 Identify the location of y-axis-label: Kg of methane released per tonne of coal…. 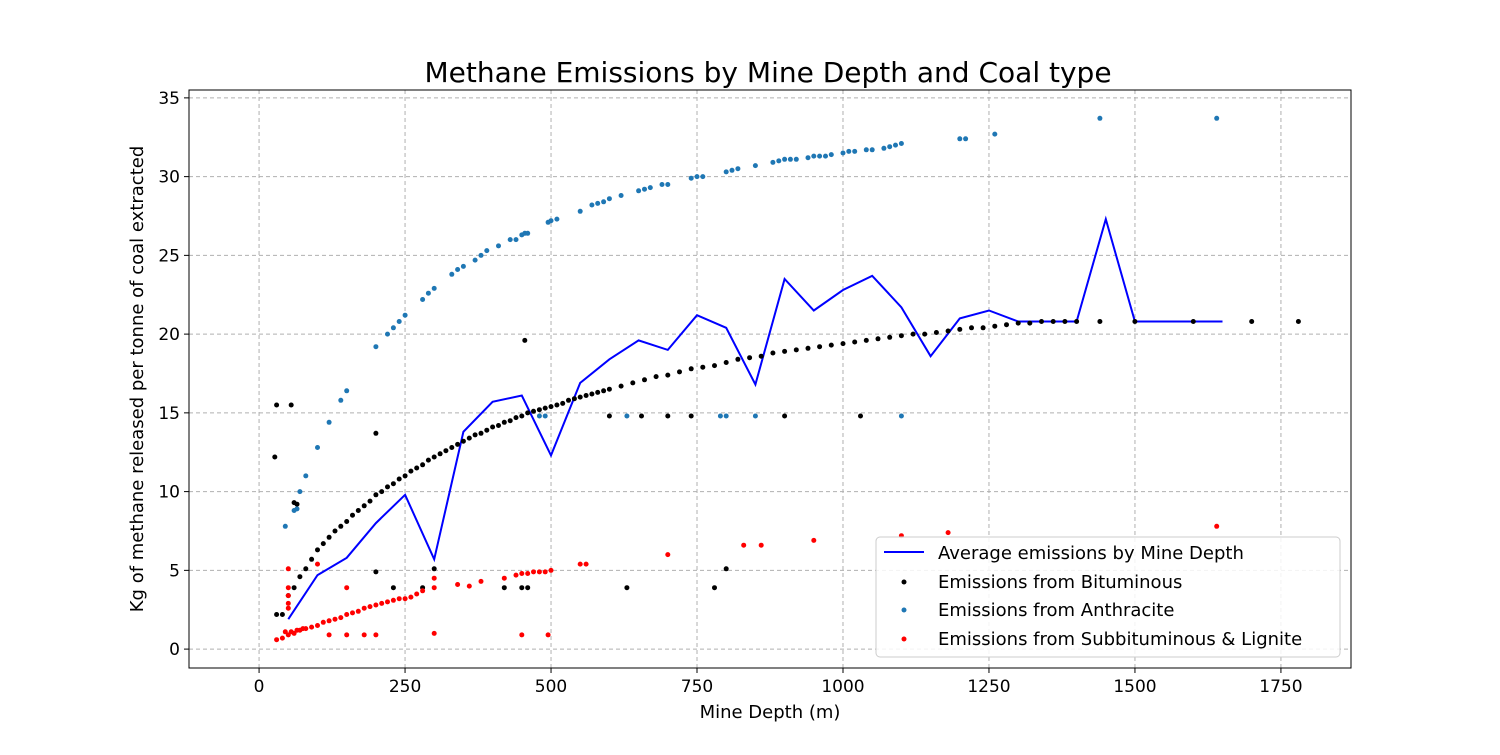
(137, 379).